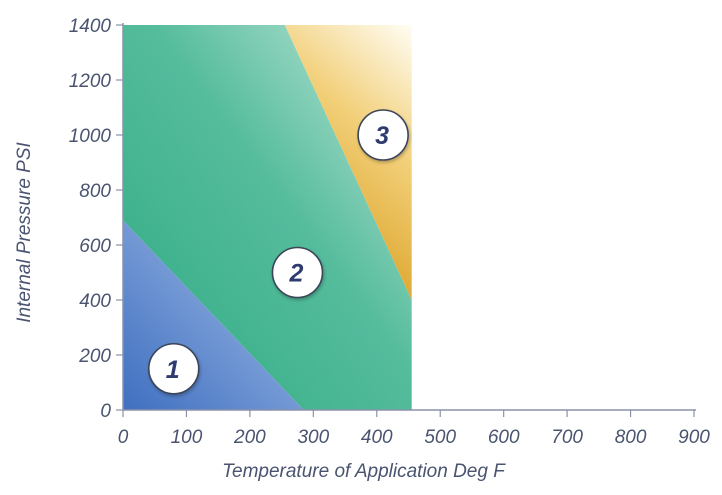 The image size is (722, 495). I want to click on region-badge-3: 3, so click(383, 135).